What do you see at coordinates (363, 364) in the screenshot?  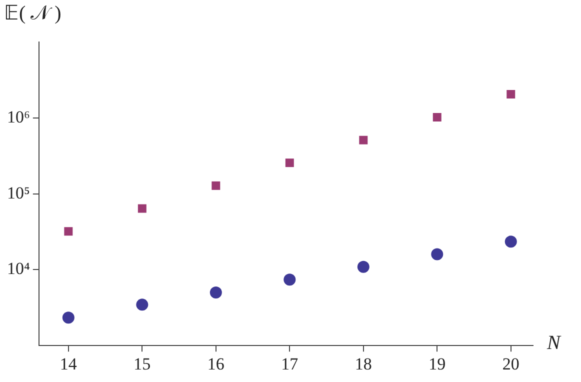 I see `x-tick-label: 18` at bounding box center [363, 364].